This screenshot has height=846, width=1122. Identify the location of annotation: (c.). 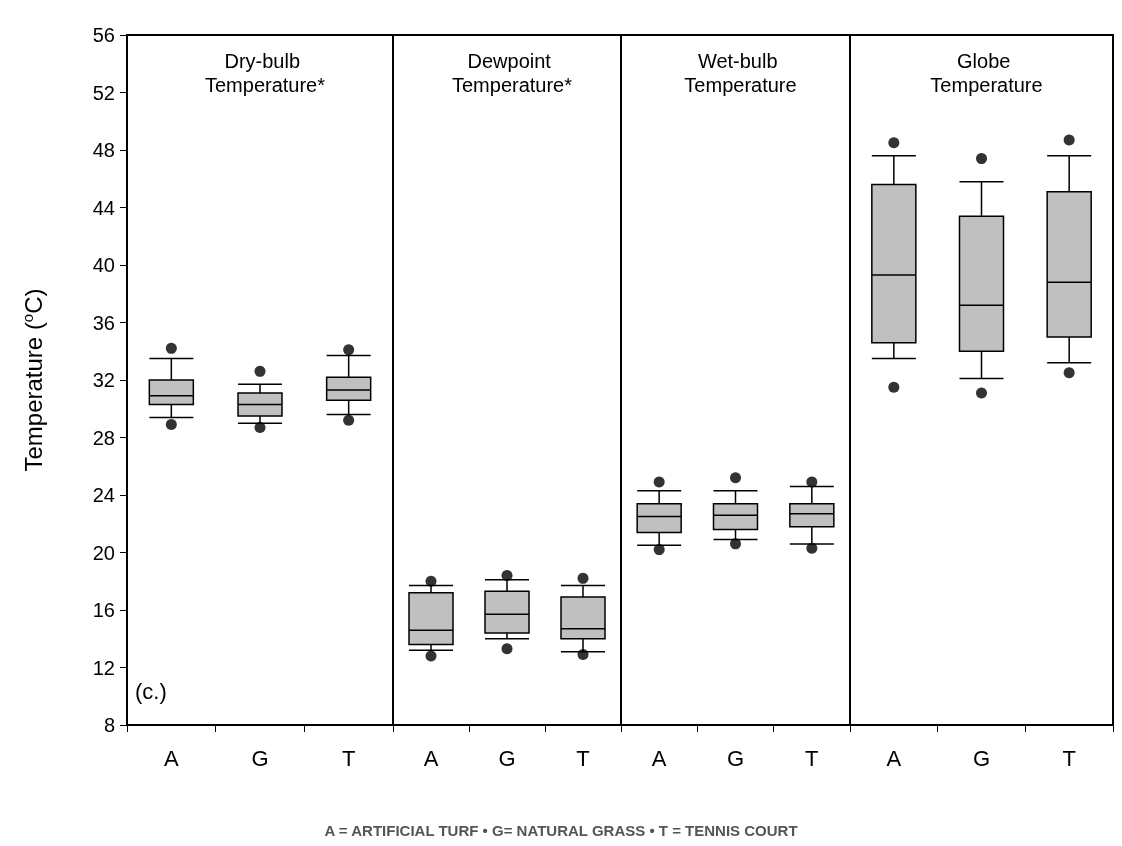
(151, 691).